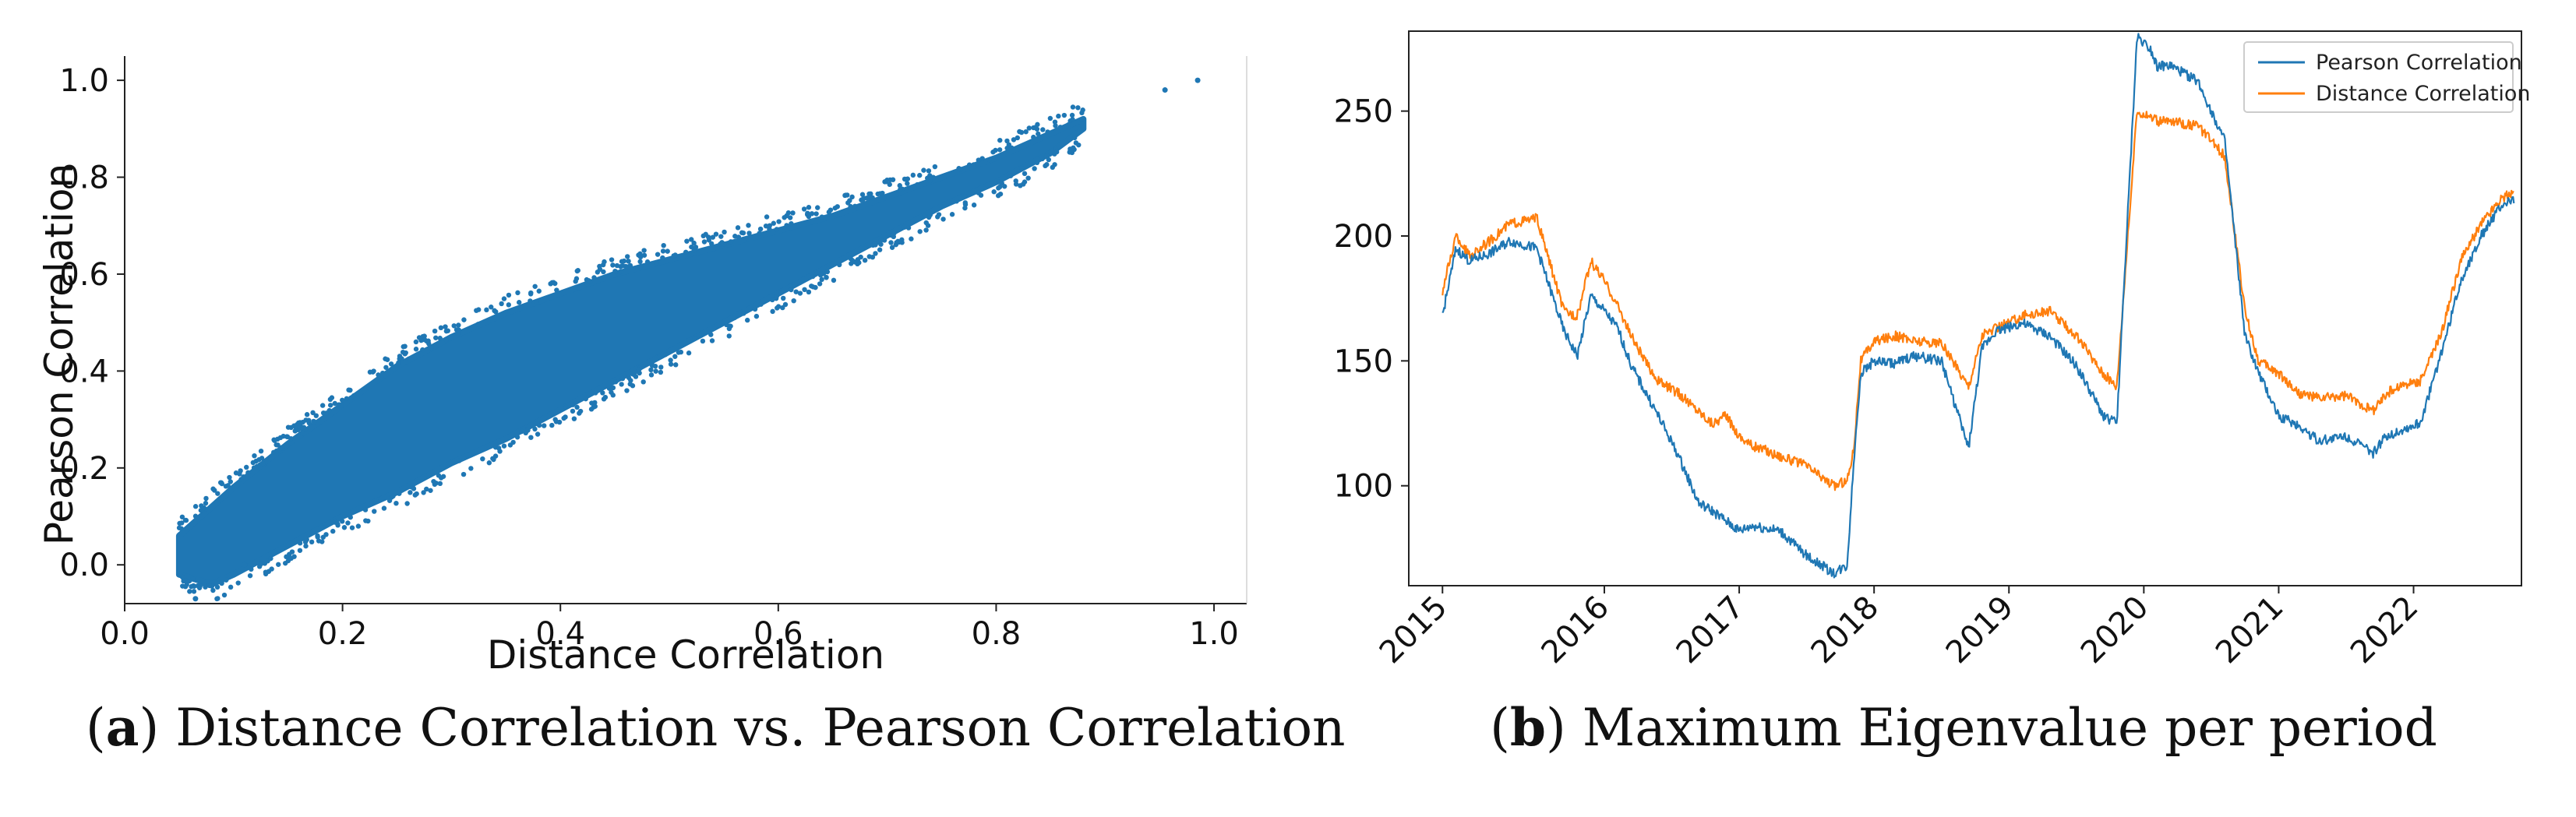  I want to click on line-x-tick-label: 2015, so click(1414, 630).